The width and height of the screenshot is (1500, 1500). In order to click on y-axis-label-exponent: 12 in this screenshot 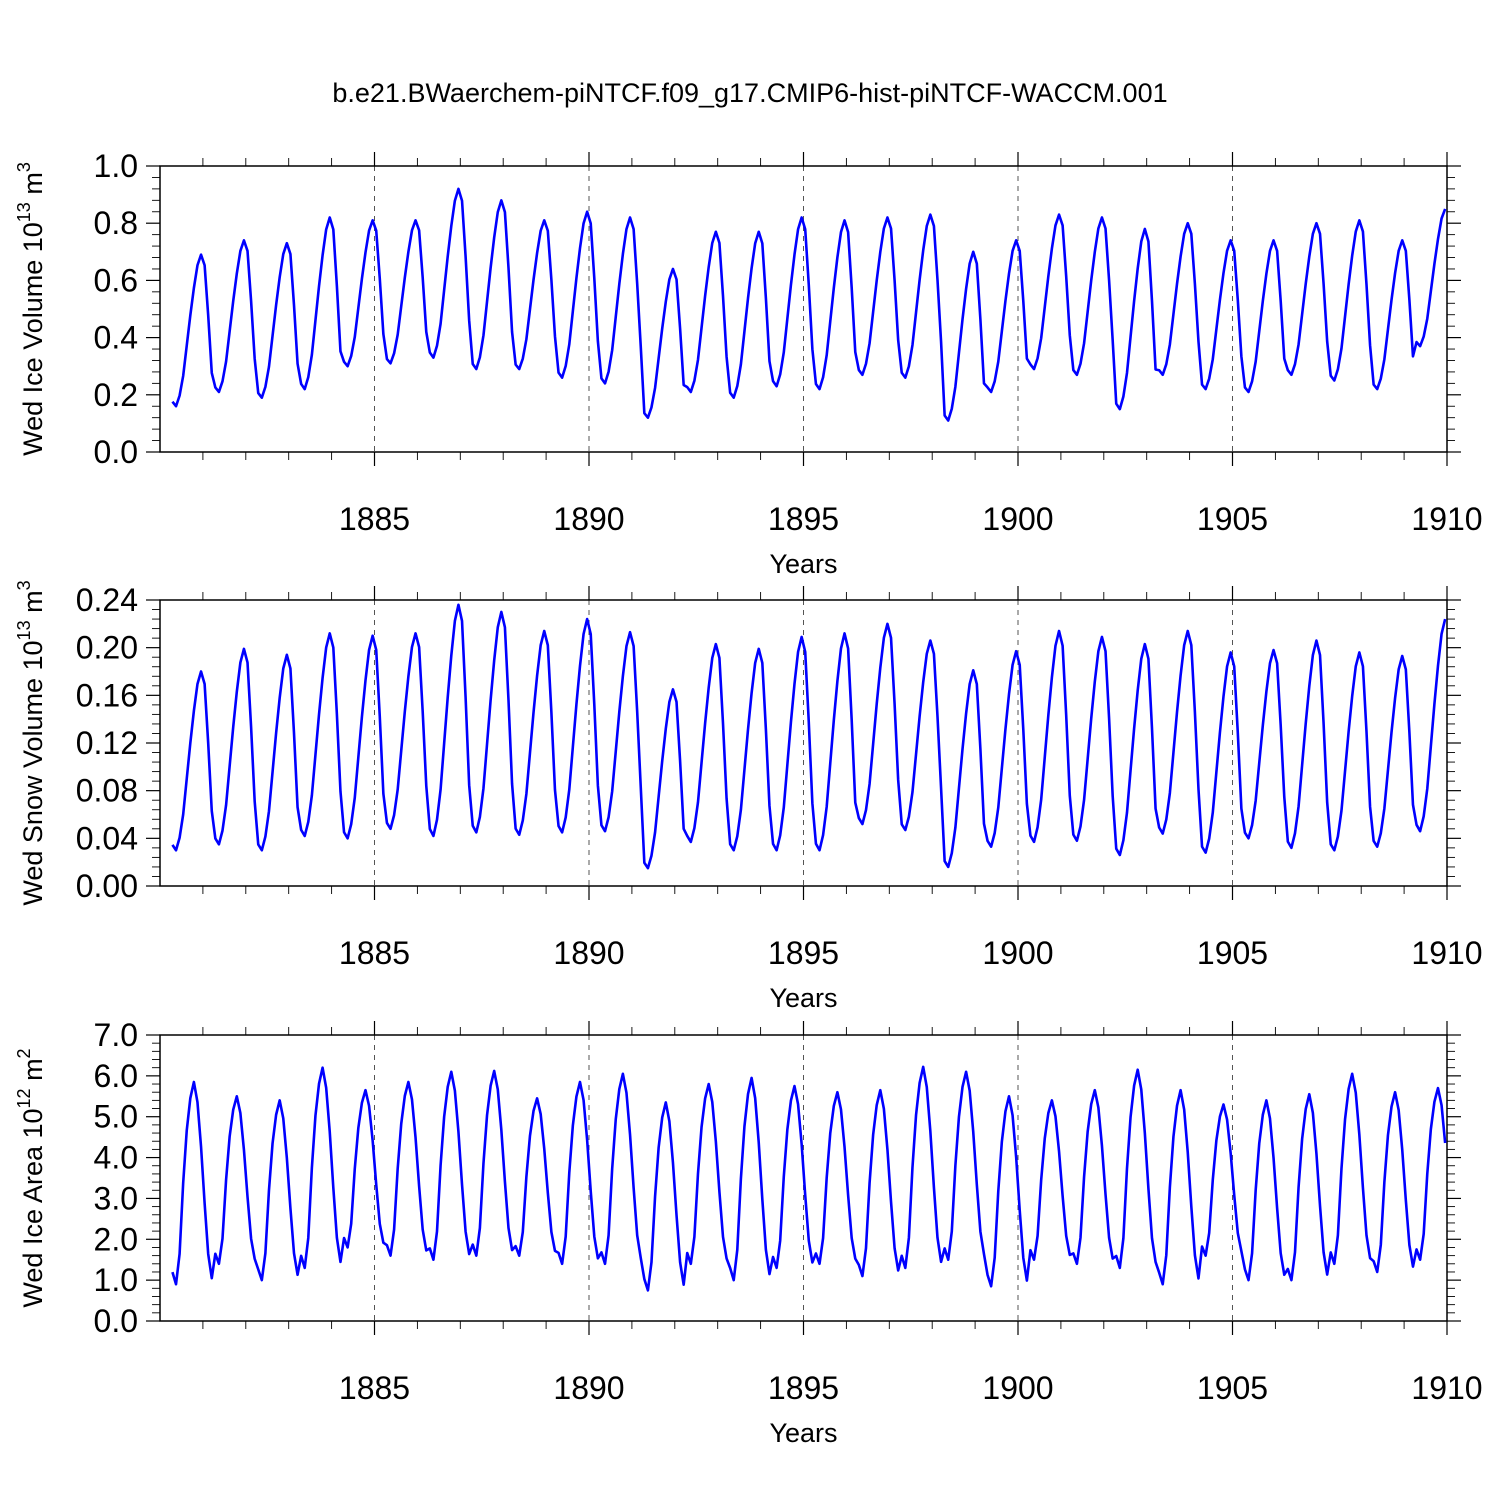, I will do `click(24, 1098)`.